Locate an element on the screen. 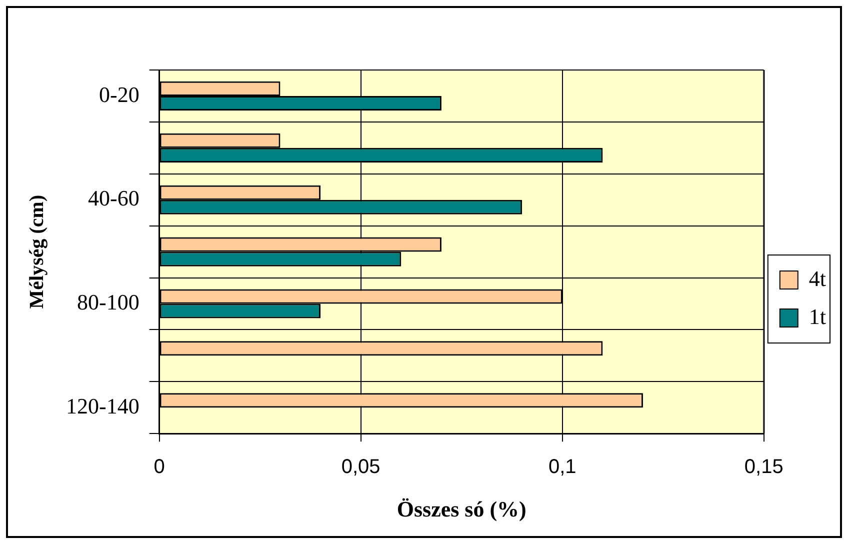 The image size is (848, 544). y-tick-label: 0-20 is located at coordinates (119, 94).